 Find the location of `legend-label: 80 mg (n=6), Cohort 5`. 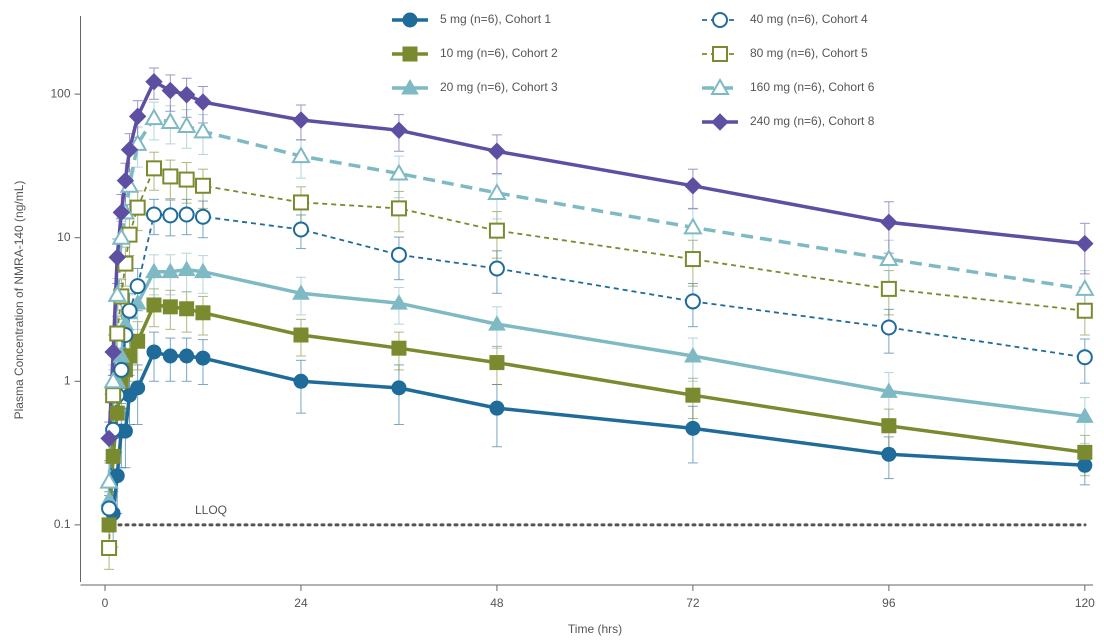

legend-label: 80 mg (n=6), Cohort 5 is located at coordinates (809, 53).